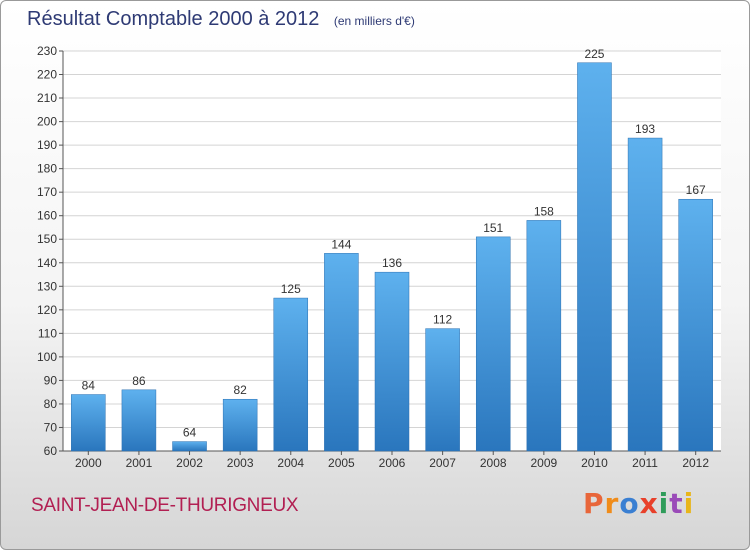 The image size is (750, 550). What do you see at coordinates (645, 129) in the screenshot?
I see `bar-value-label: 193` at bounding box center [645, 129].